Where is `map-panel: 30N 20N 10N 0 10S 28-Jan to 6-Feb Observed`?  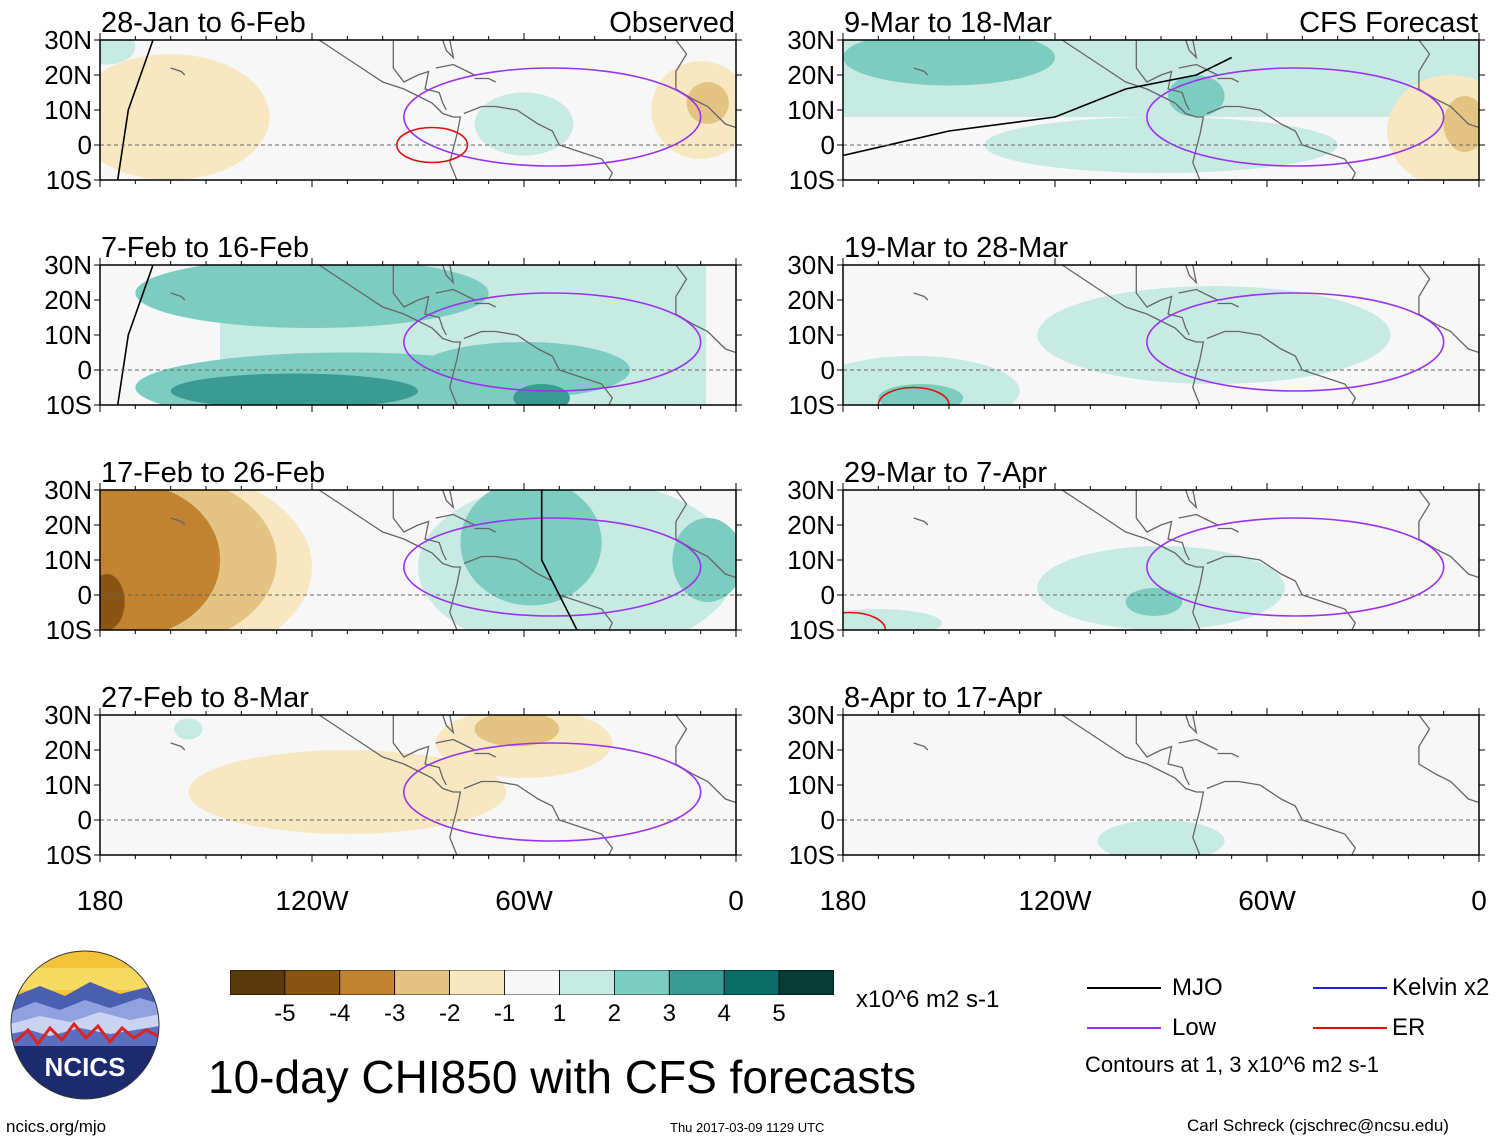 map-panel: 30N 20N 10N 0 10S 28-Jan to 6-Feb Observed is located at coordinates (393, 101).